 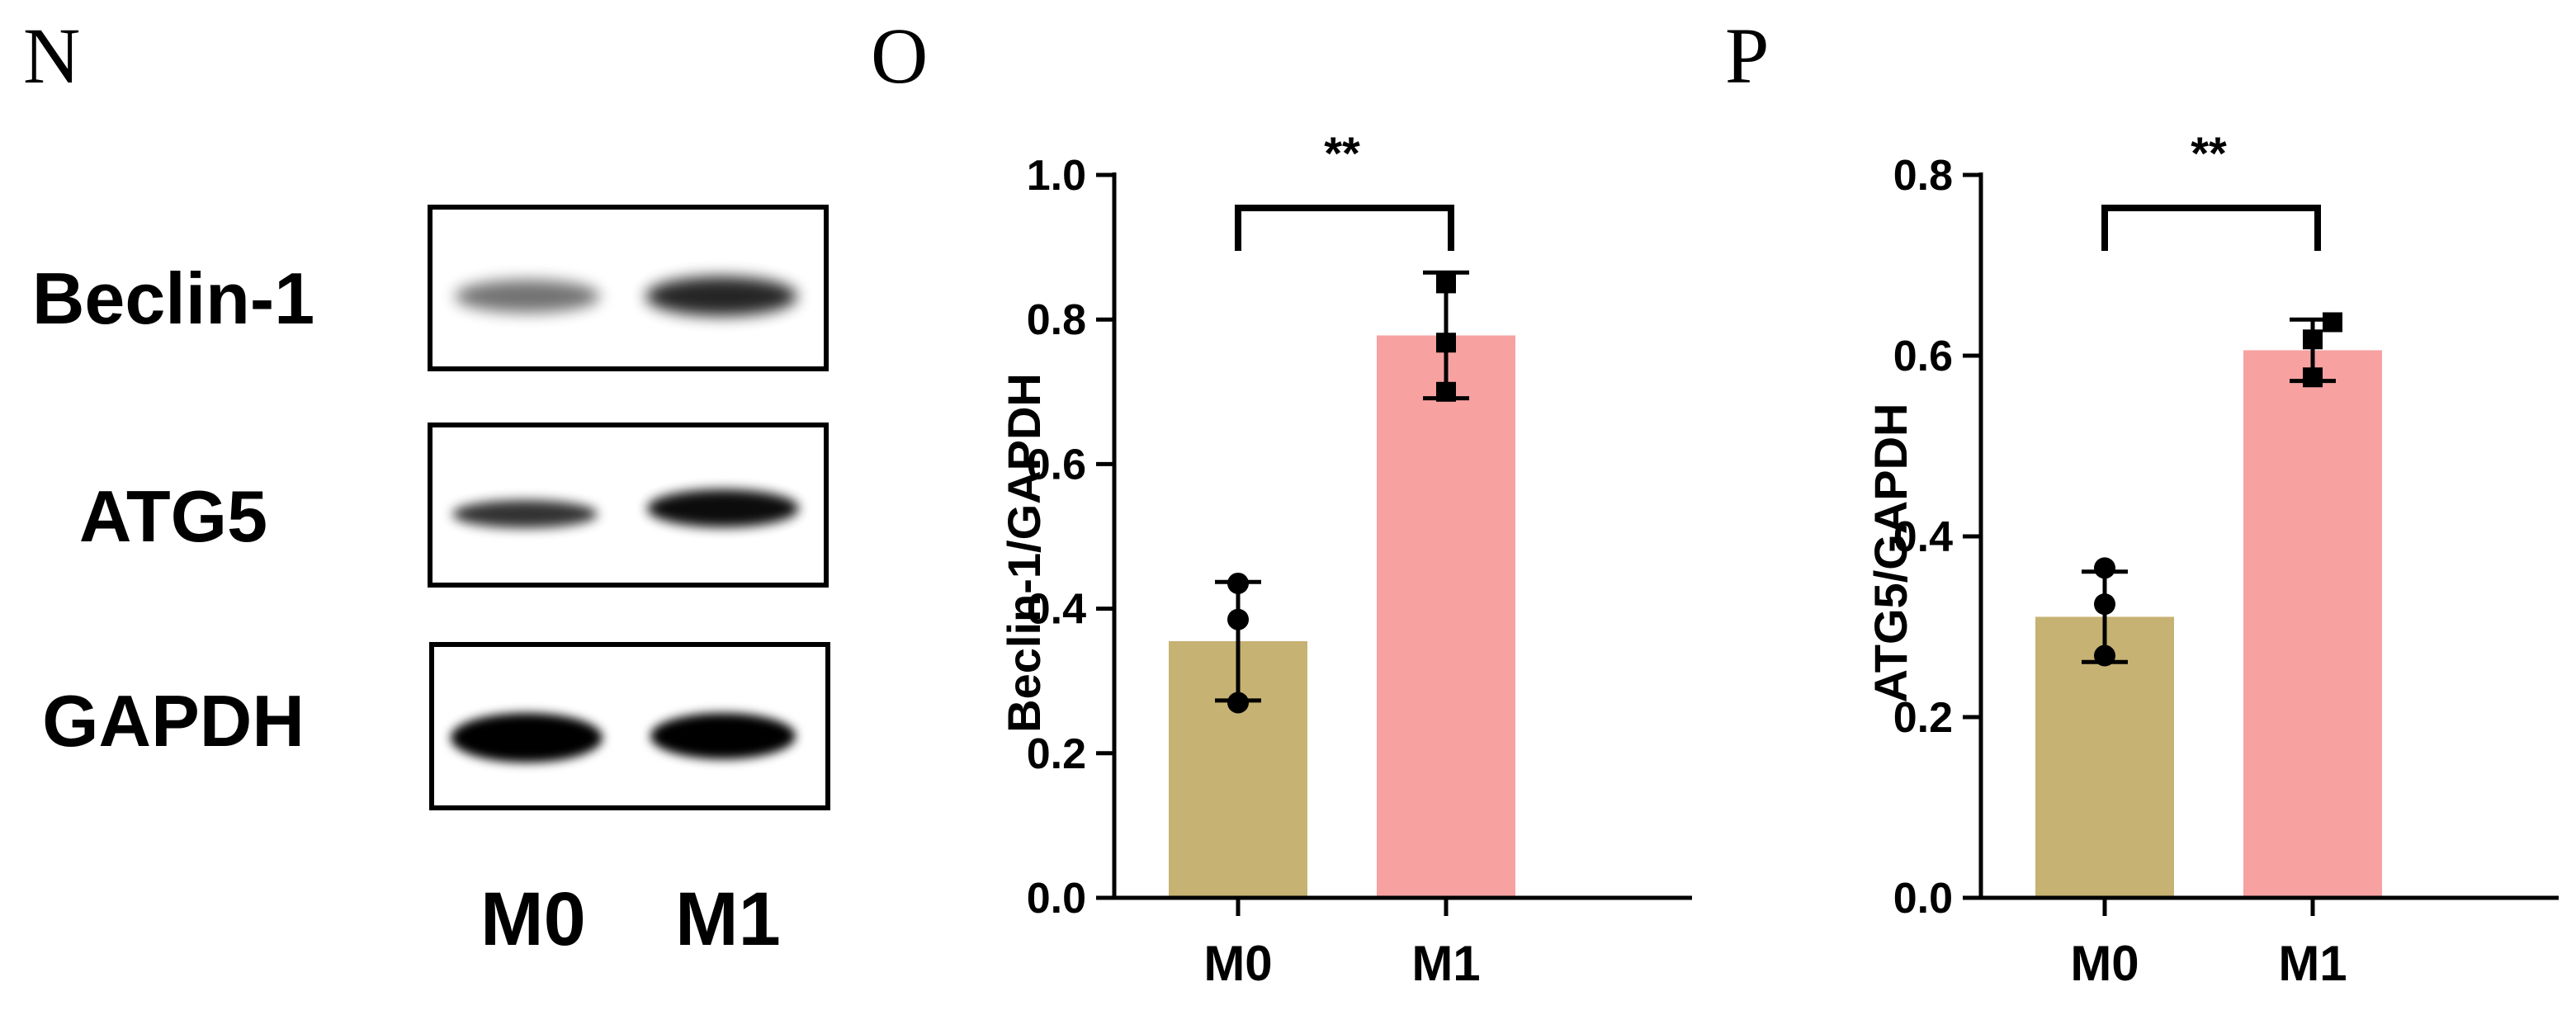 I want to click on band-atg5-m1, so click(x=723, y=508).